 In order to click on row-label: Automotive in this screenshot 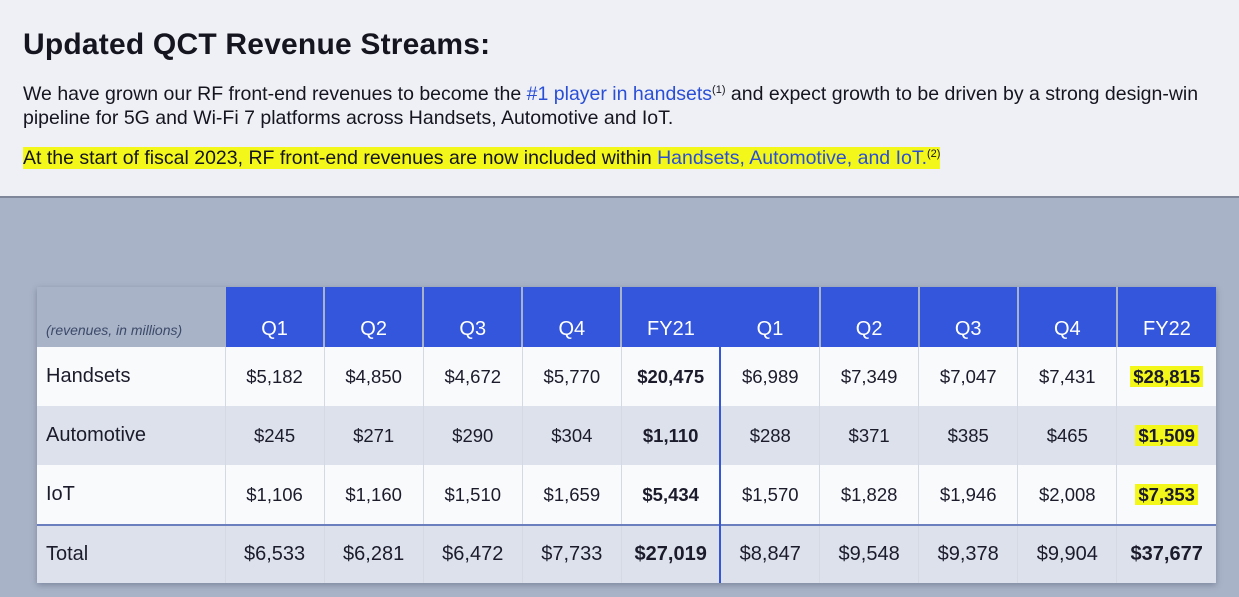, I will do `click(131, 435)`.